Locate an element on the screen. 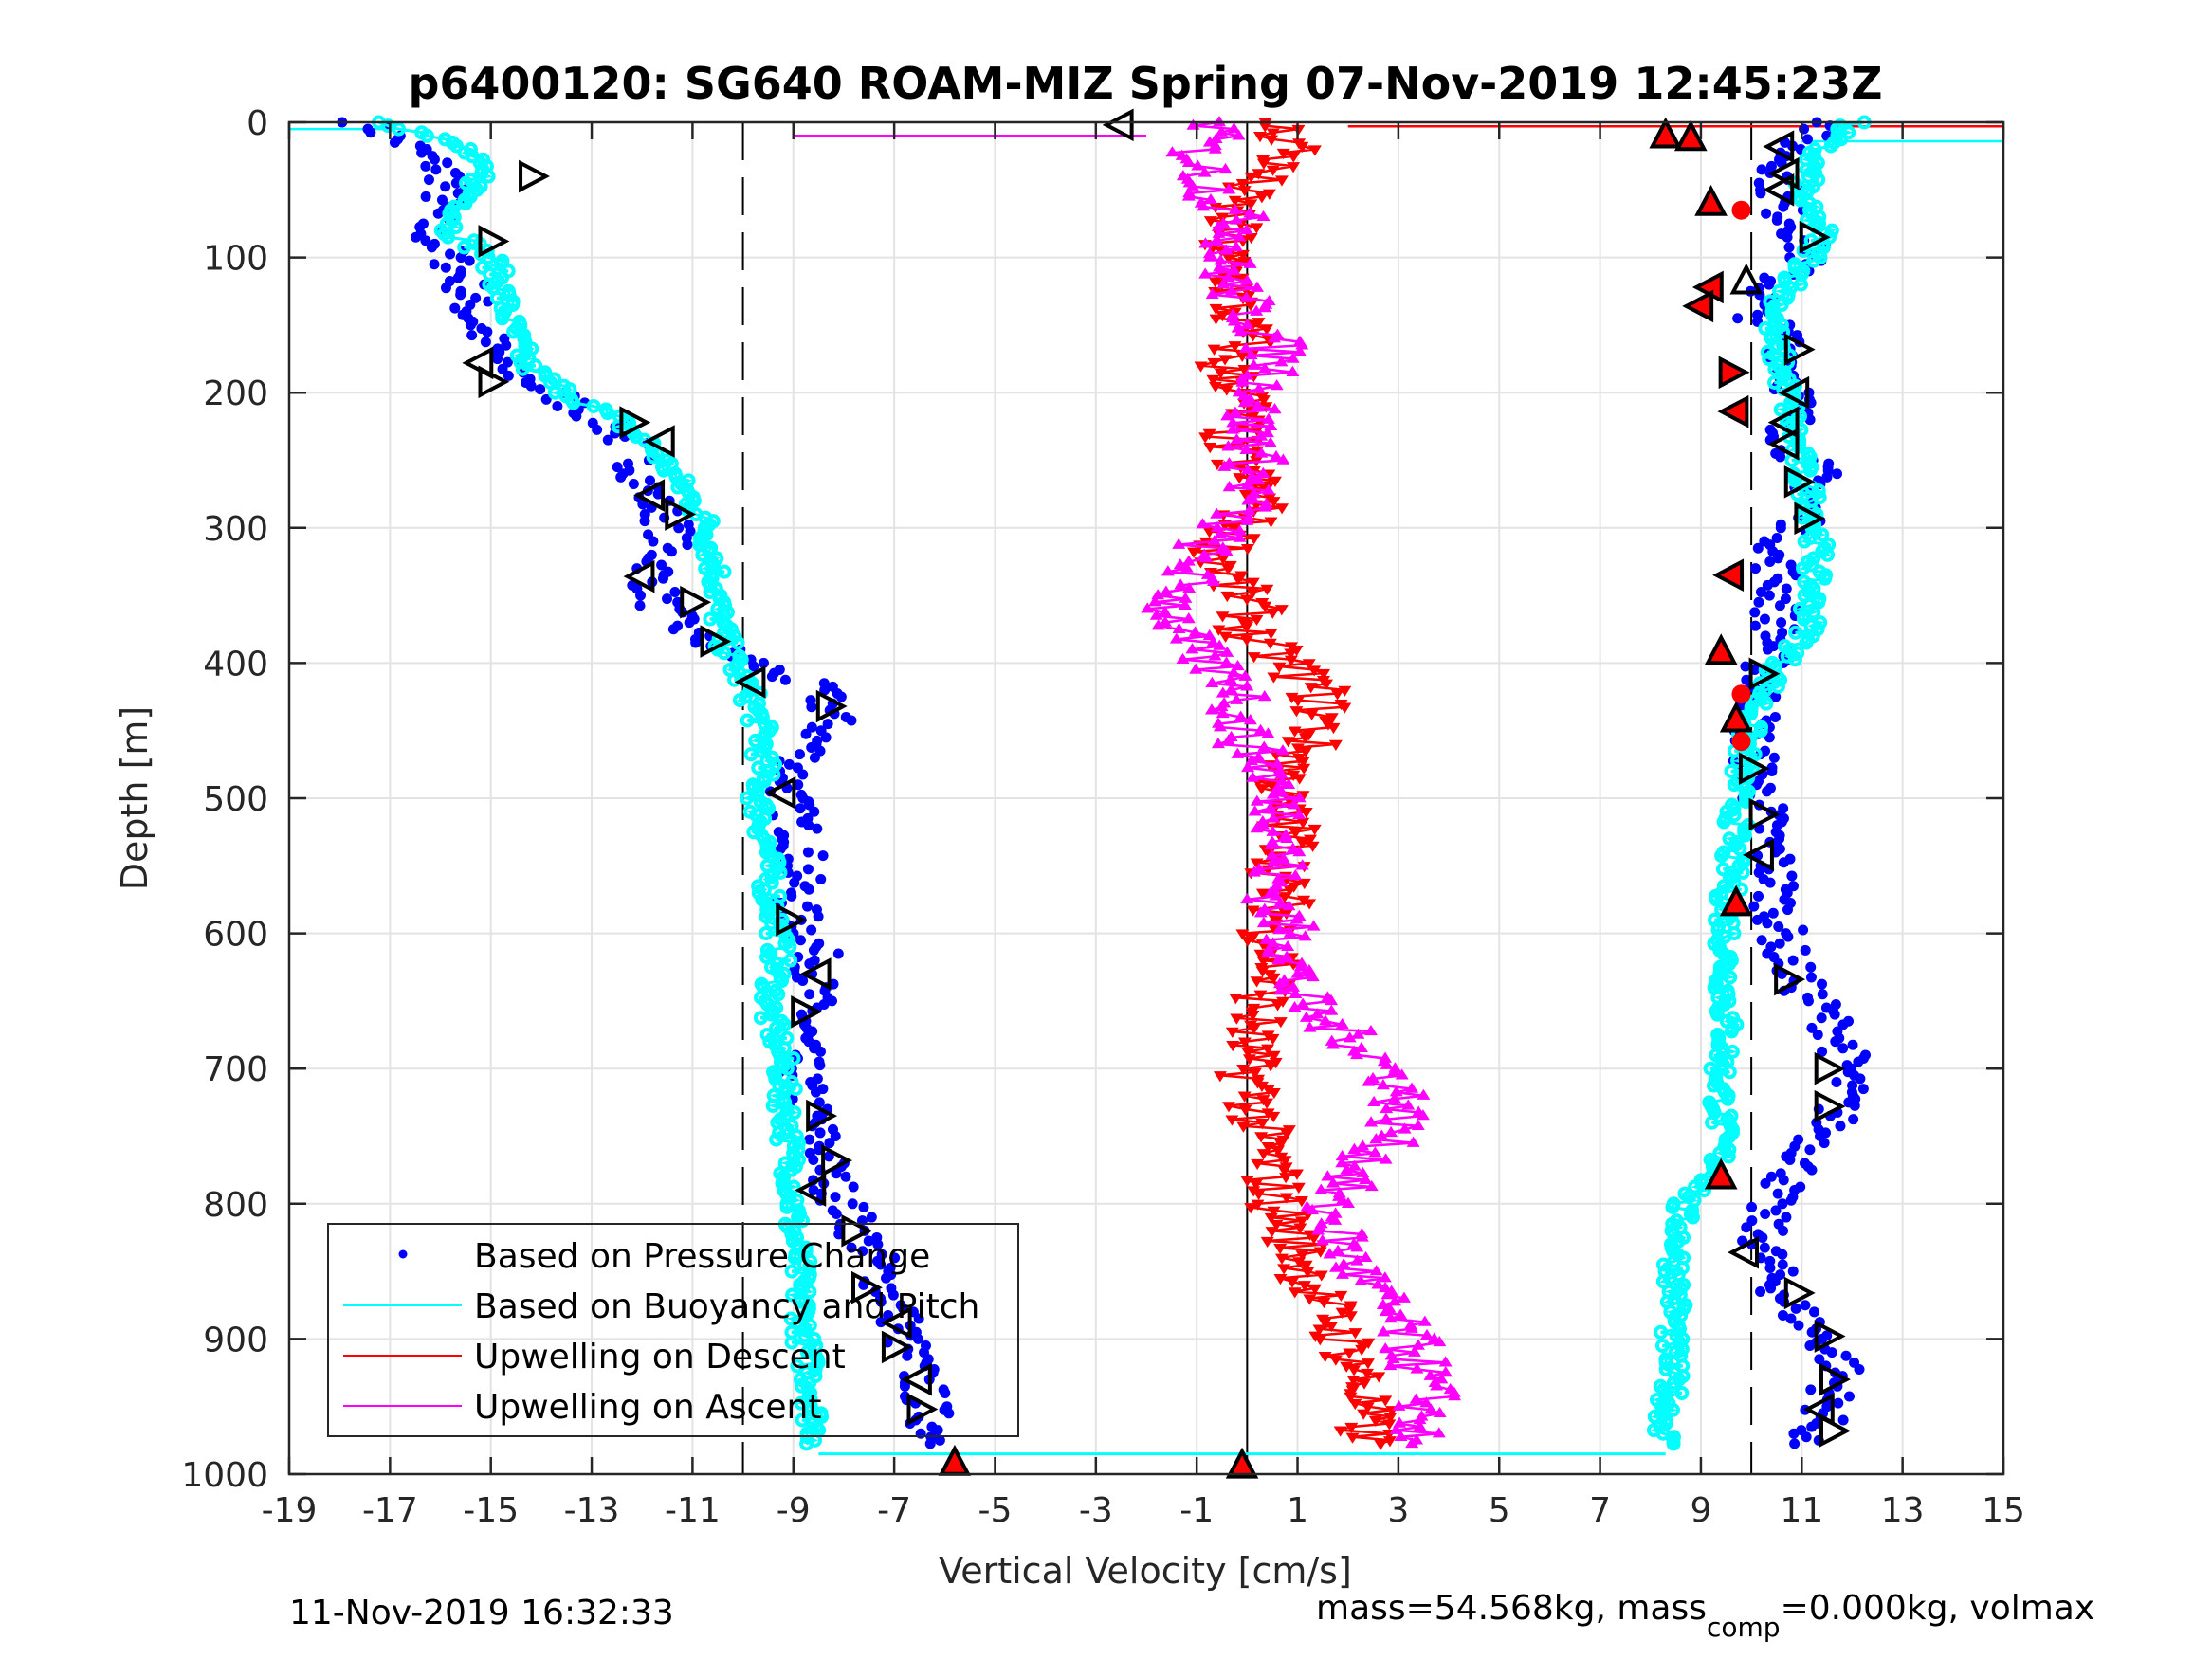  footer-mass-a: mass=54.568kg, mass is located at coordinates (1511, 1608).